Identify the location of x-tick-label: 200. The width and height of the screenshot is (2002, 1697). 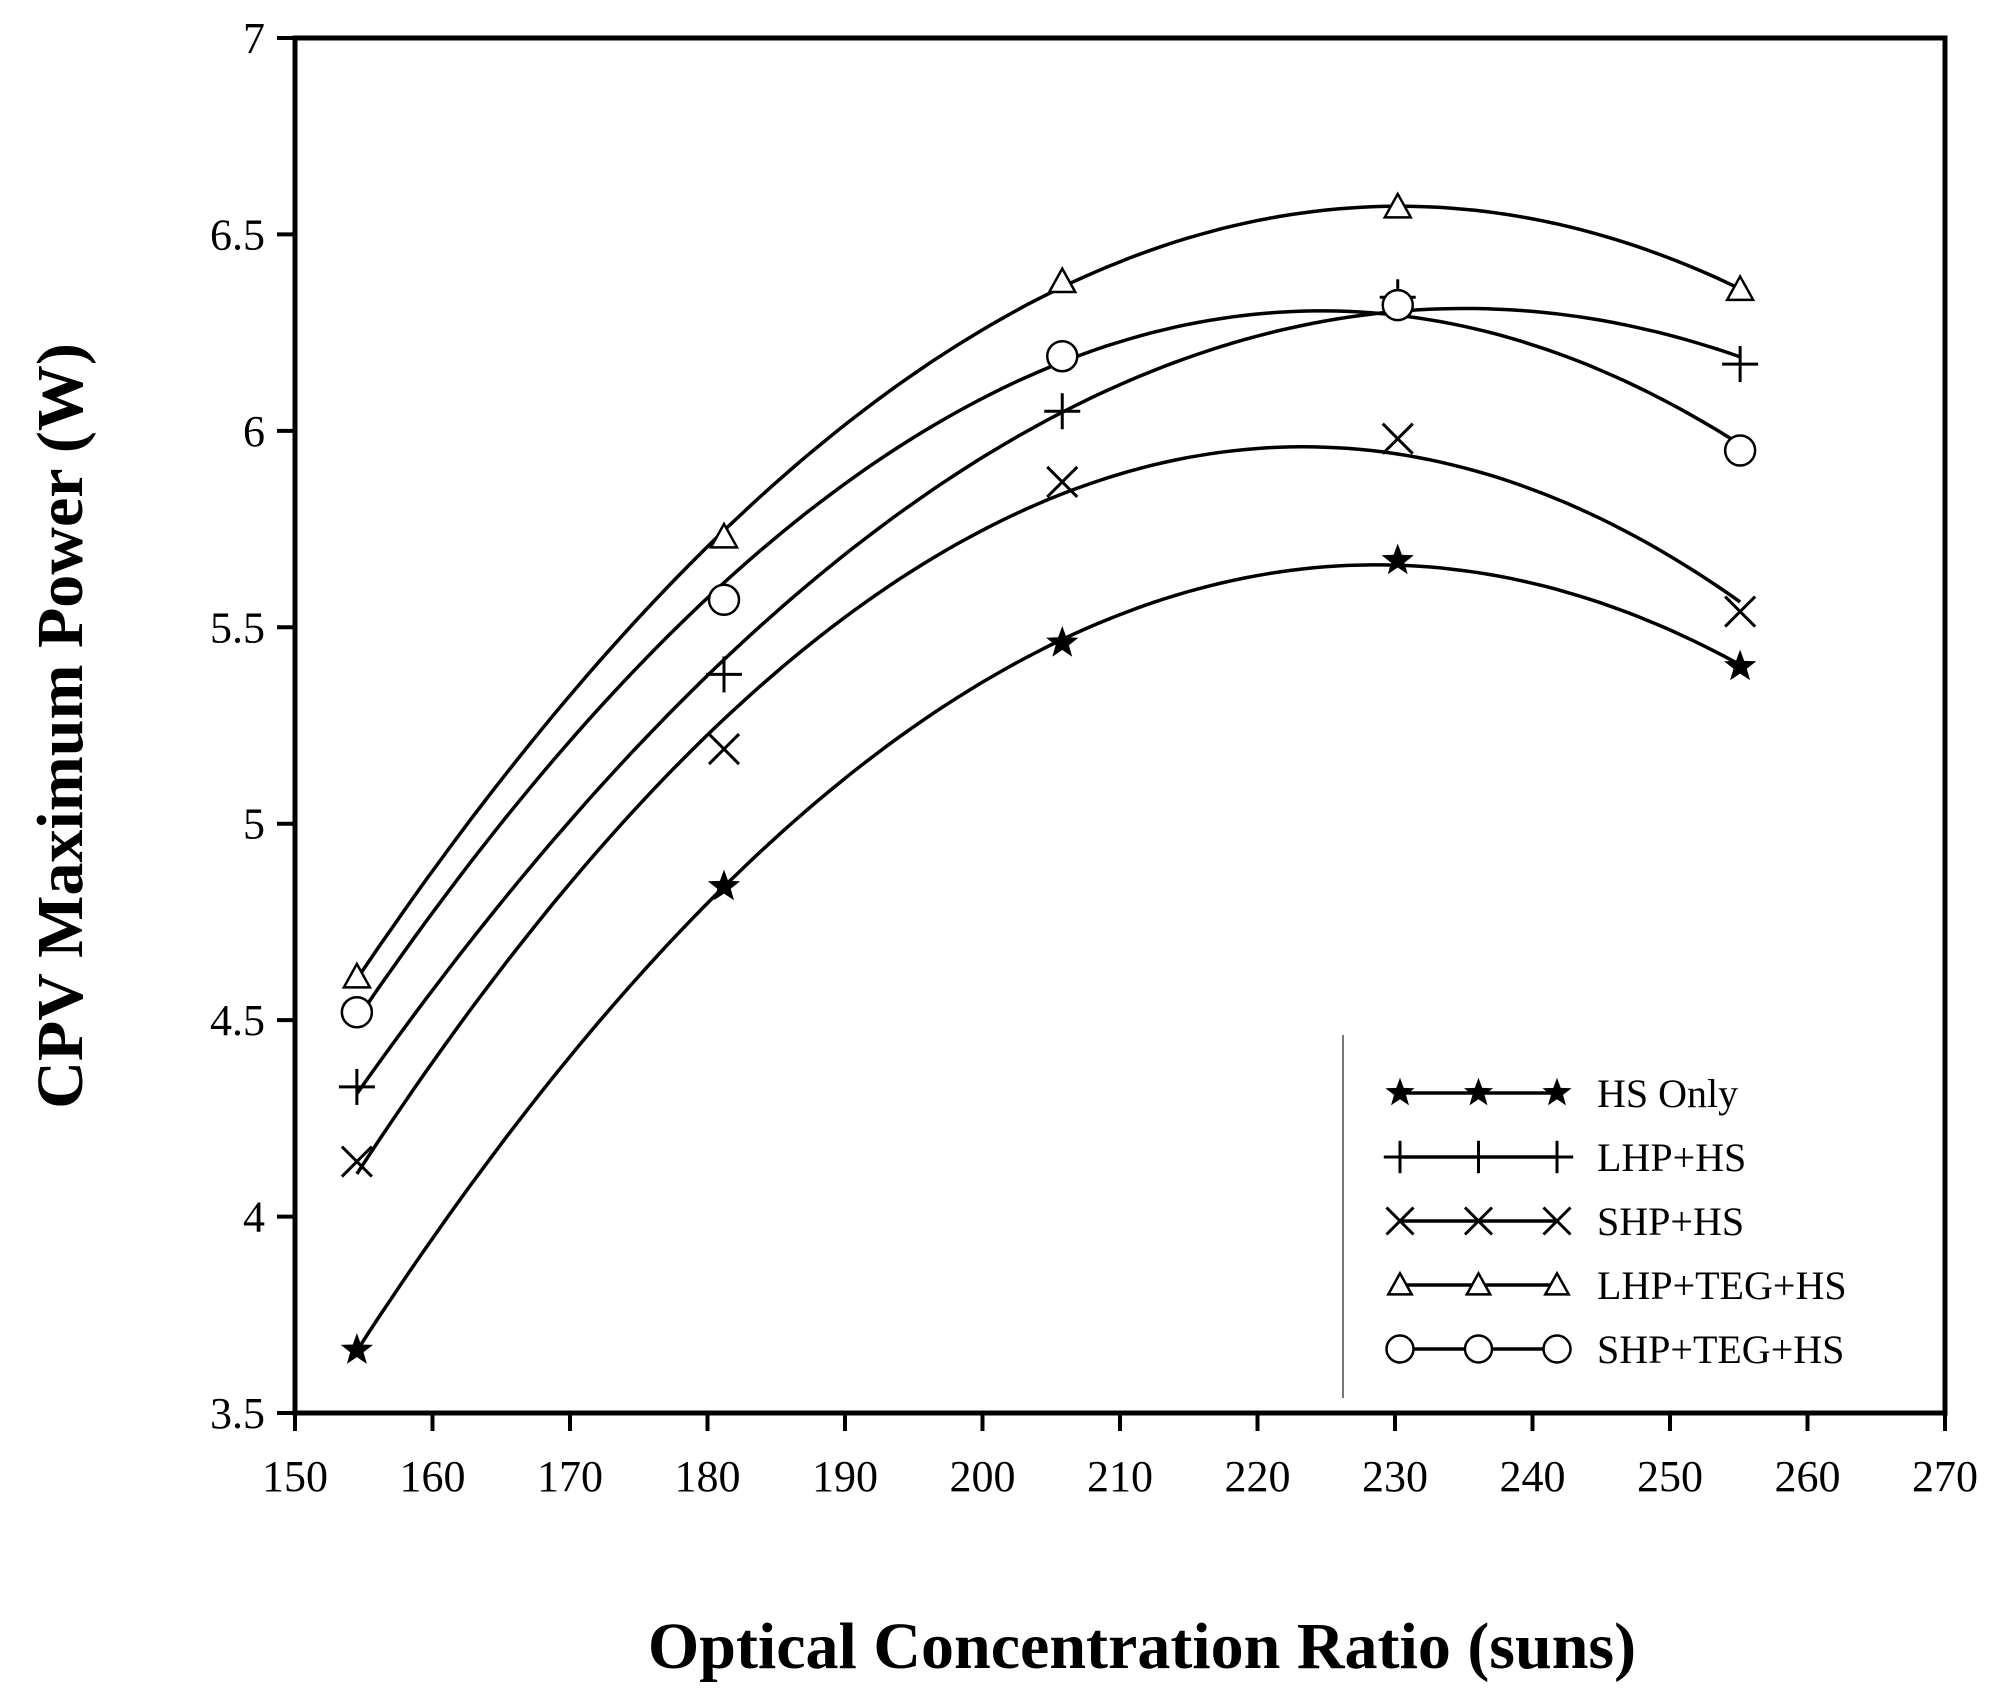
(983, 1476).